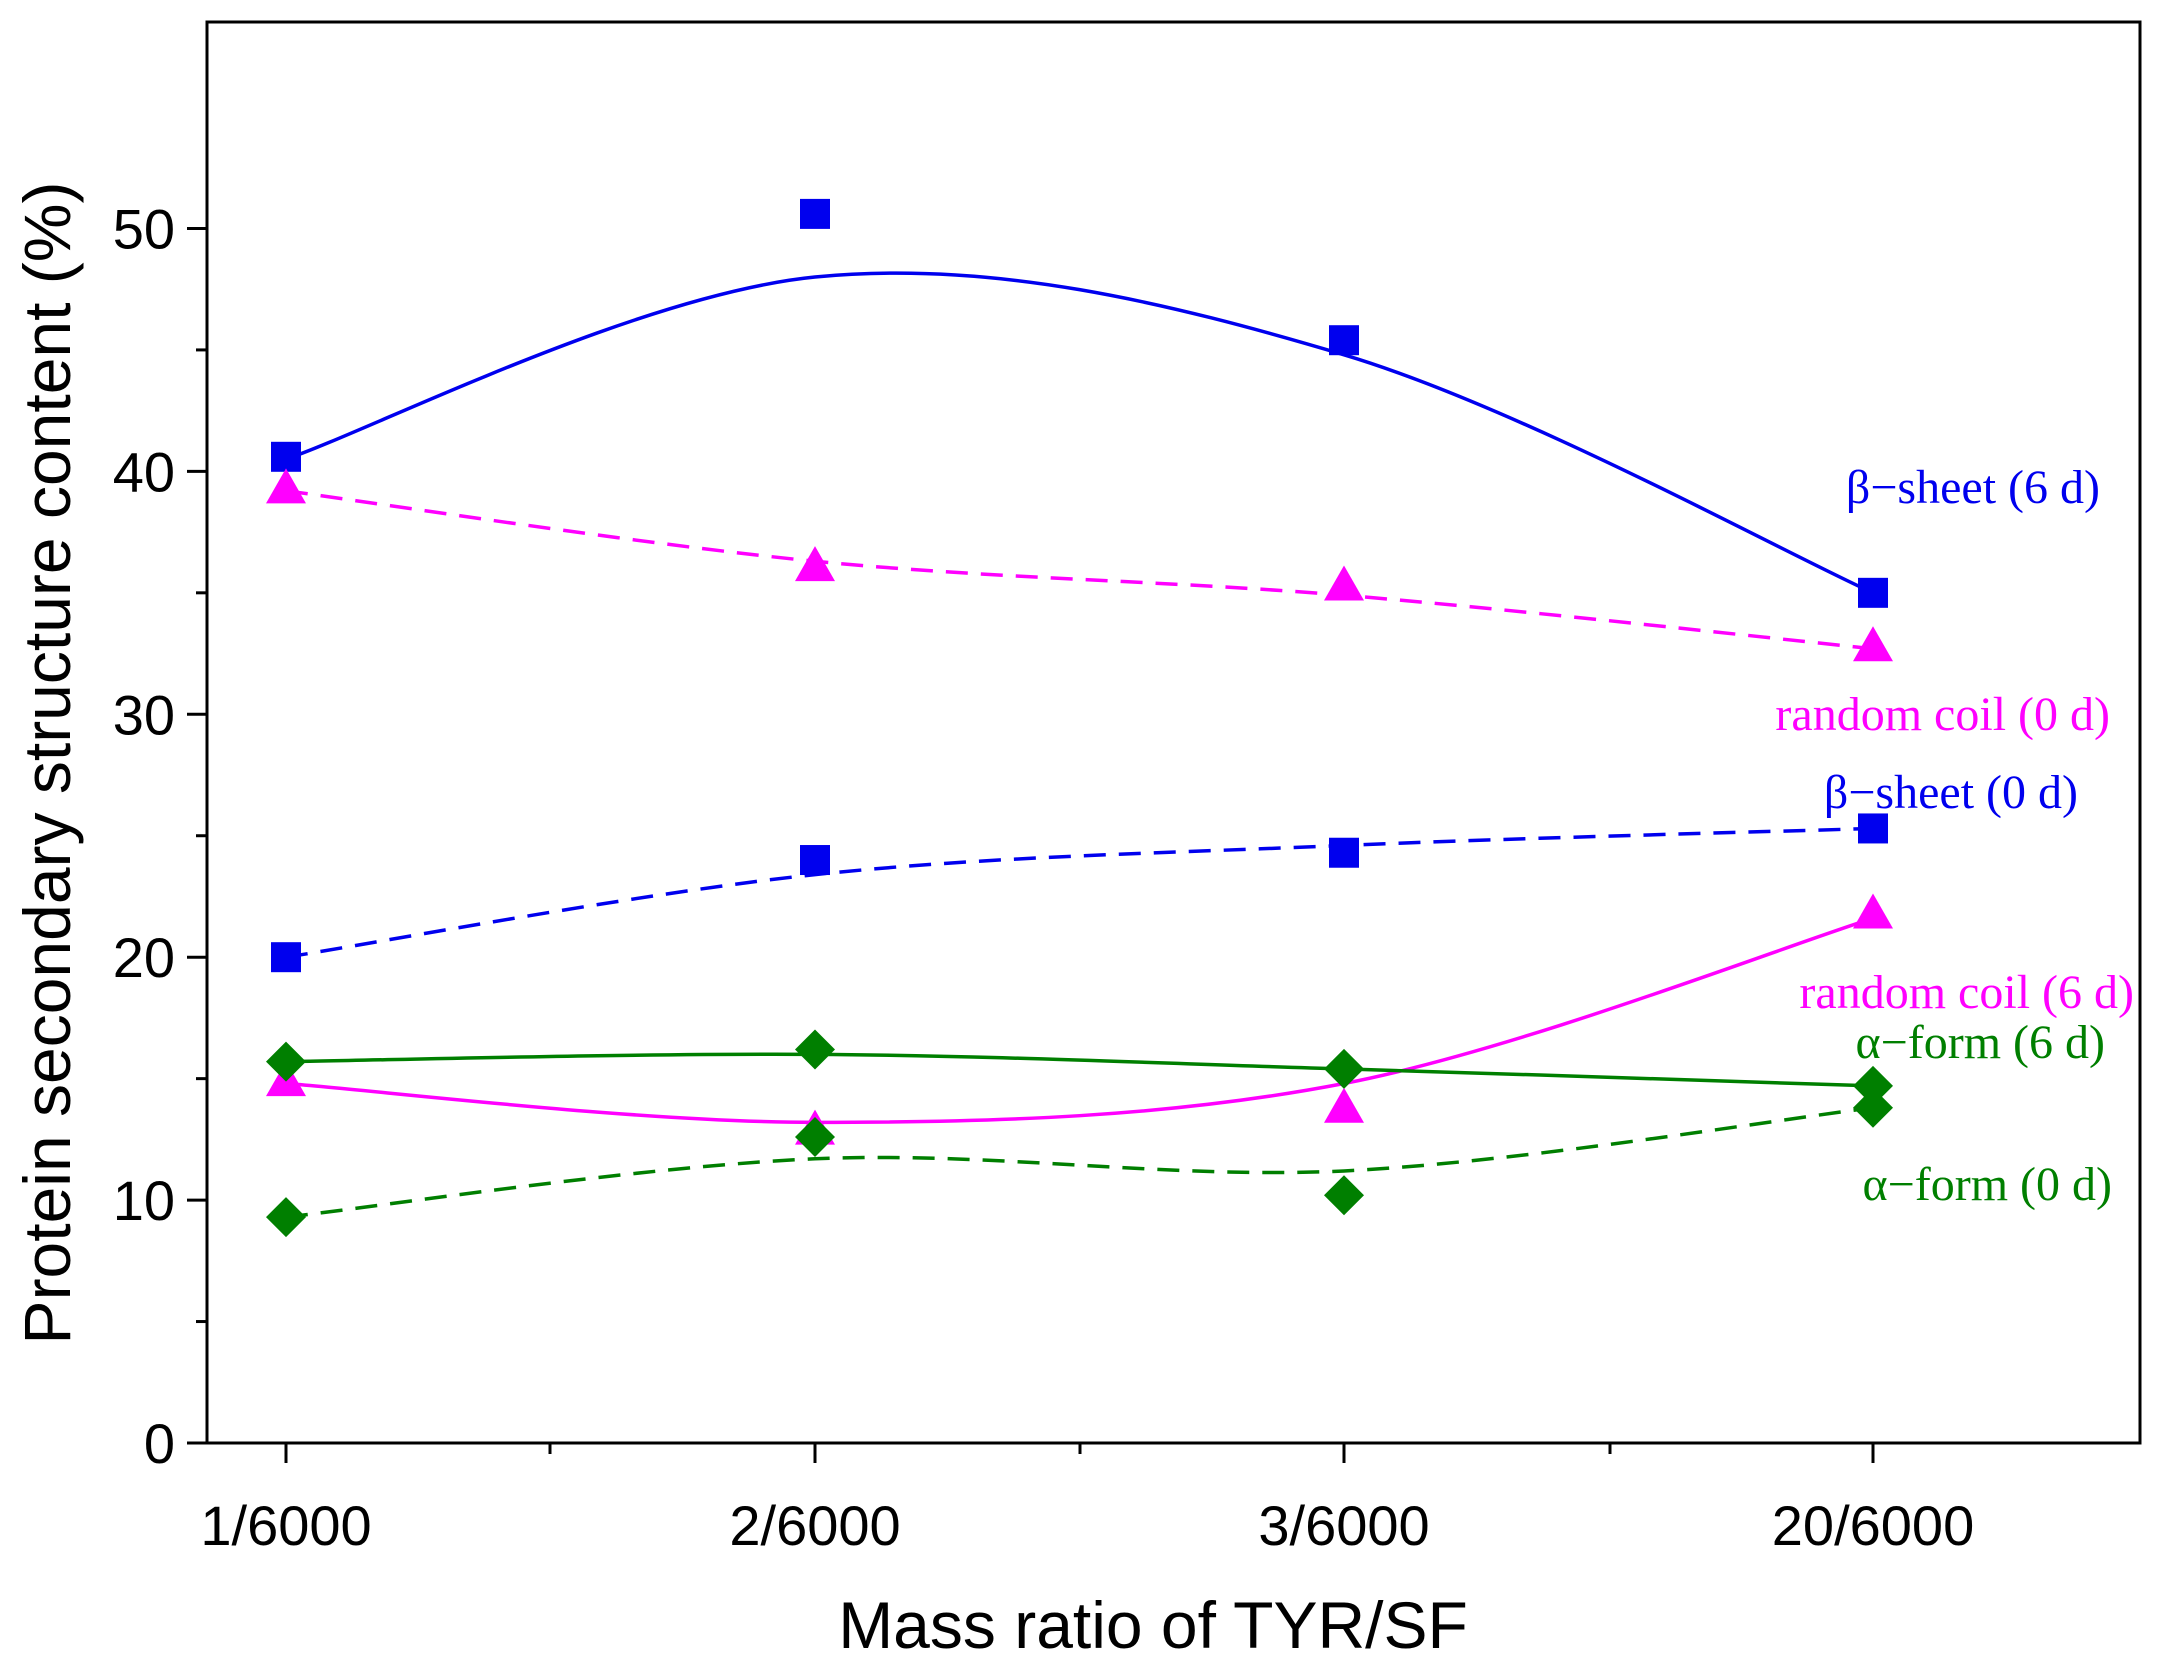 The height and width of the screenshot is (1669, 2160). Describe the element at coordinates (1079, 1162) in the screenshot. I see `series-line-form-0-d` at that location.